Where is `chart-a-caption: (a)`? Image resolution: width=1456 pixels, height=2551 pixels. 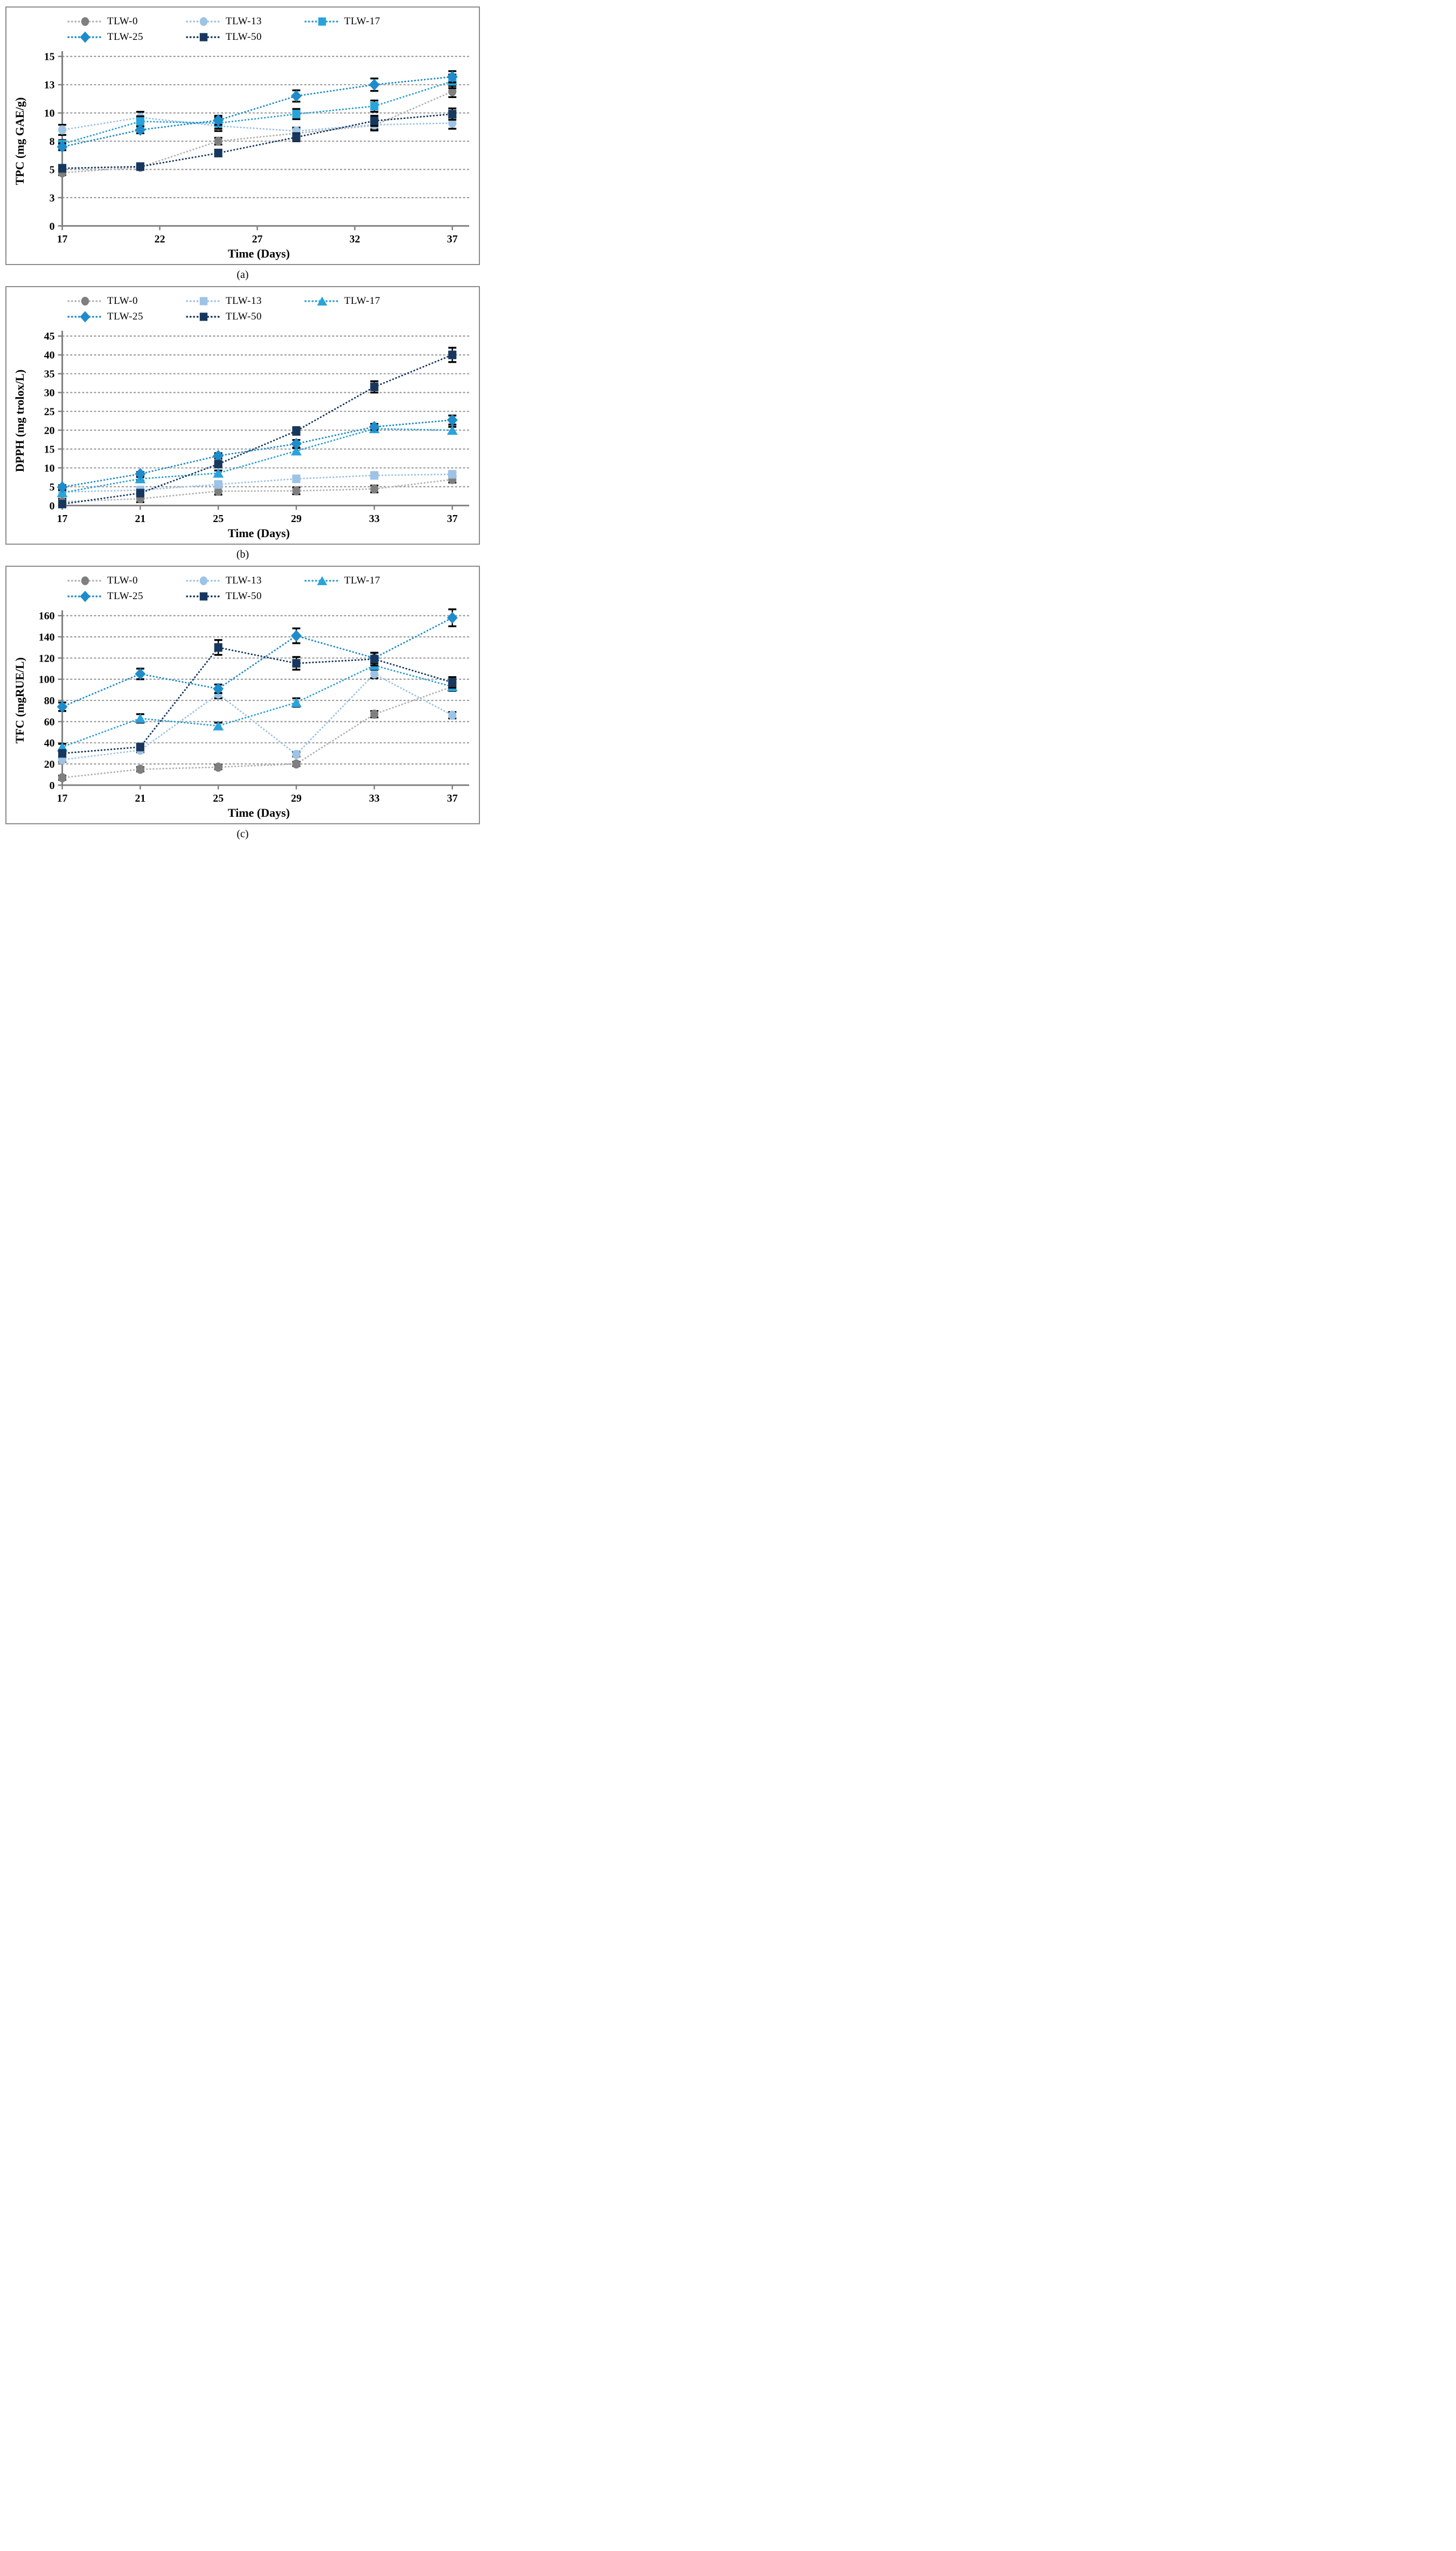
chart-a-caption: (a) is located at coordinates (242, 275).